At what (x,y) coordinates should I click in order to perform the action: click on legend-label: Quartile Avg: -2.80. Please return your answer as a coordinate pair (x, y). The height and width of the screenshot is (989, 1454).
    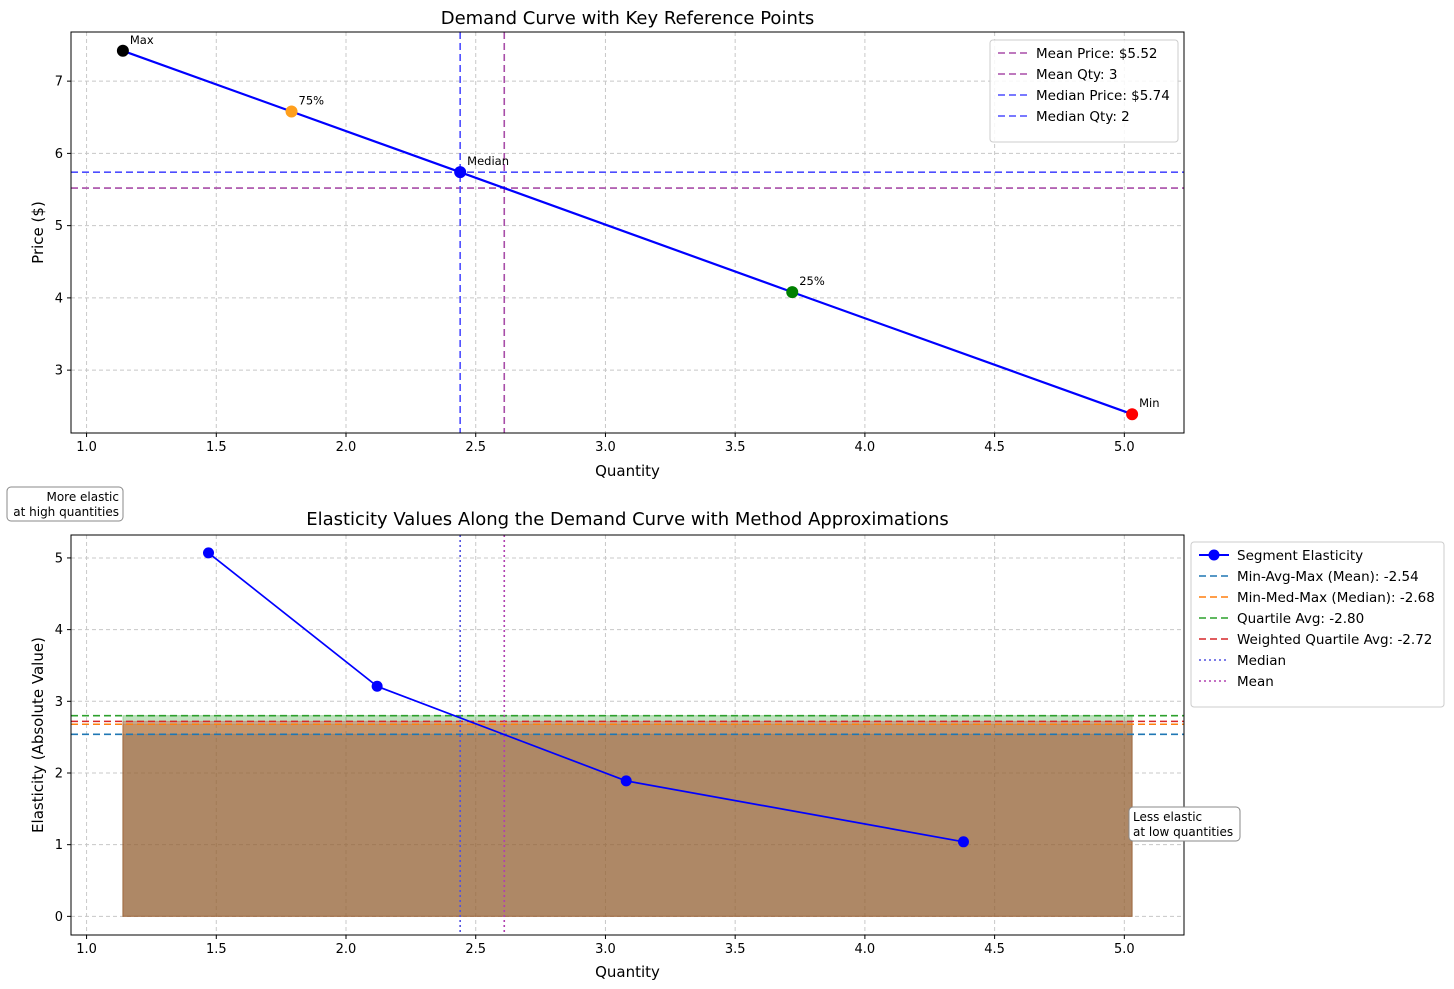
    Looking at the image, I should click on (1300, 619).